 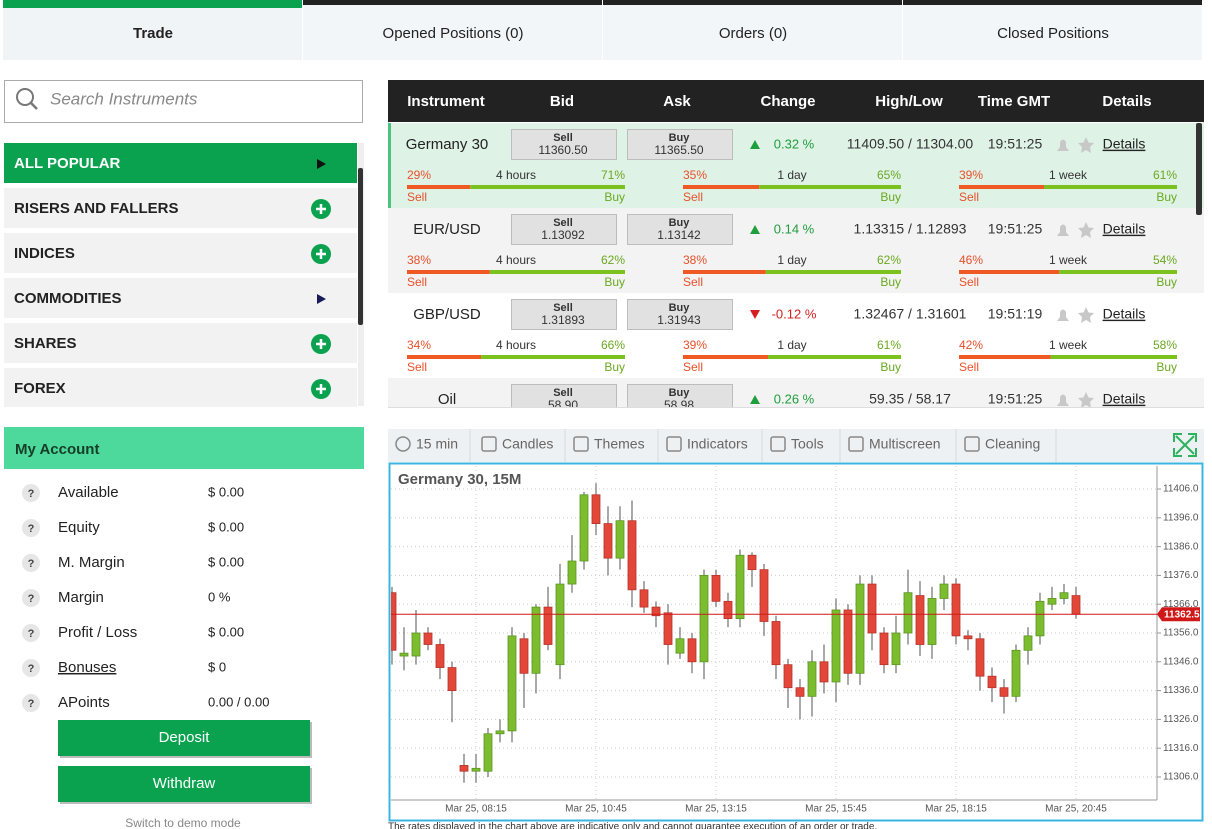 What do you see at coordinates (360, 246) in the screenshot?
I see `menu-scrollbar` at bounding box center [360, 246].